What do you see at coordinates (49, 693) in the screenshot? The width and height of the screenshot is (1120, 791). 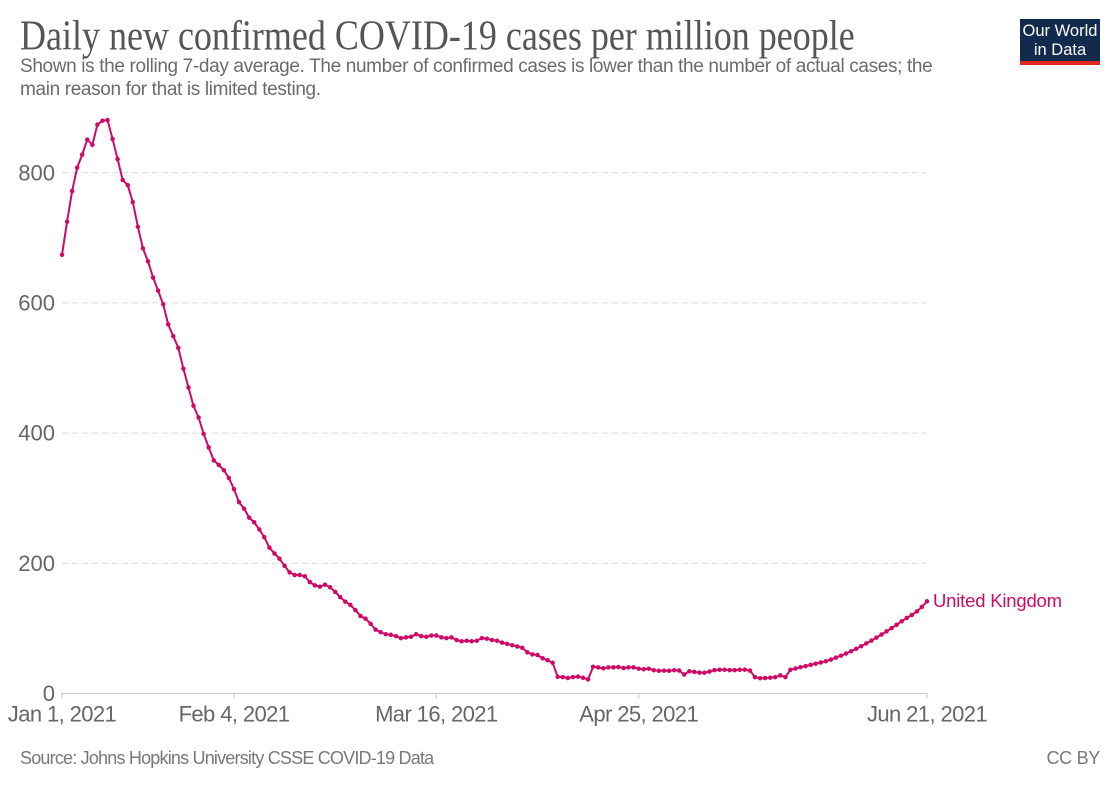 I see `svg-text: 0` at bounding box center [49, 693].